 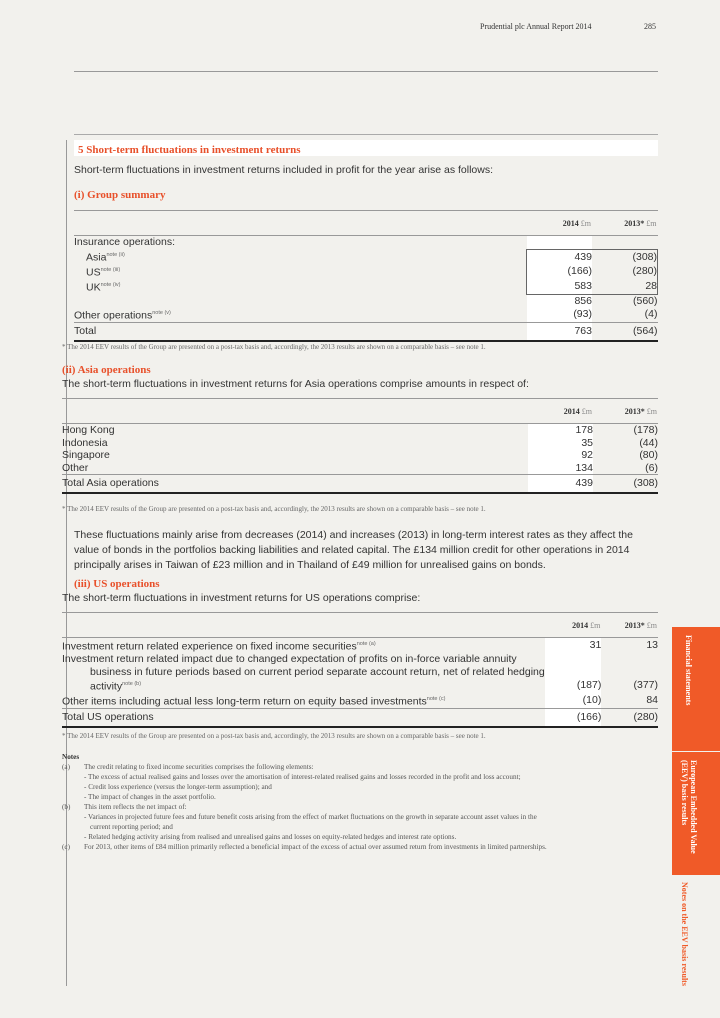 I want to click on table-row: Other operationsnote (v) (93) (4), so click(x=366, y=315).